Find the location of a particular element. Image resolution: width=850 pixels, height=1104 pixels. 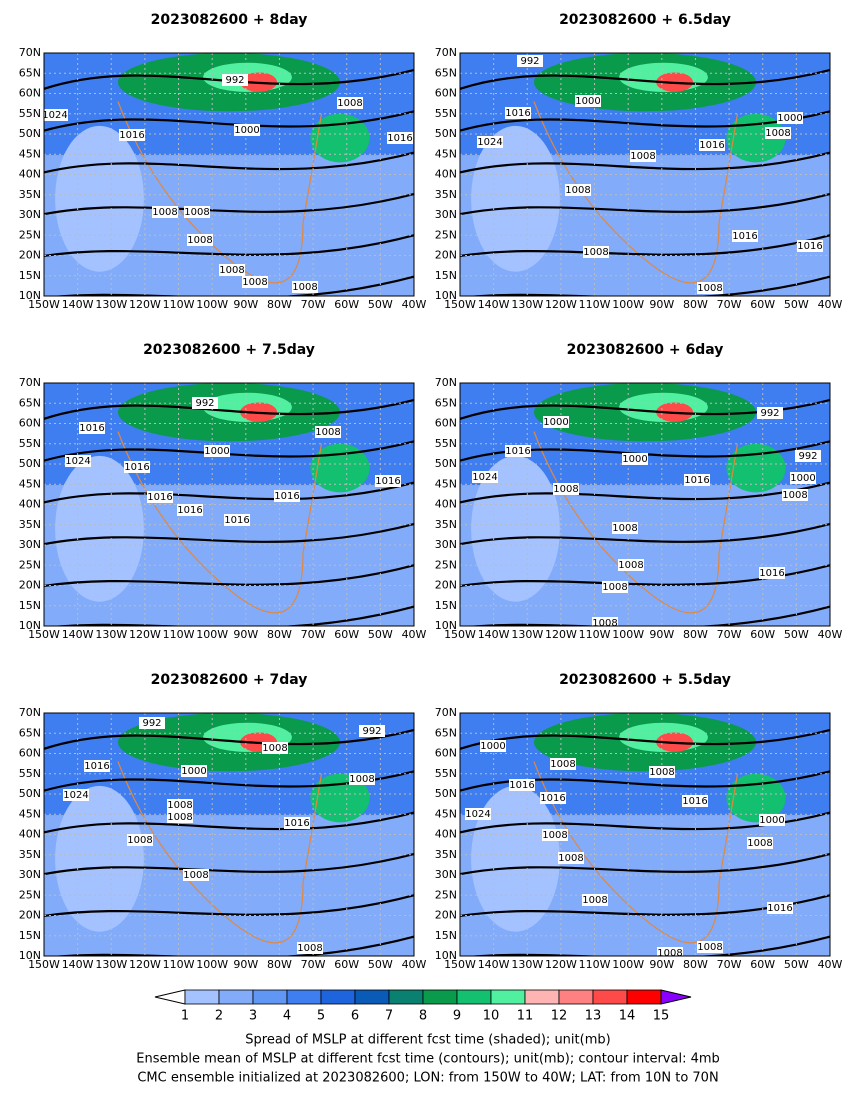

lon-tick-label: 80W is located at coordinates (279, 304).